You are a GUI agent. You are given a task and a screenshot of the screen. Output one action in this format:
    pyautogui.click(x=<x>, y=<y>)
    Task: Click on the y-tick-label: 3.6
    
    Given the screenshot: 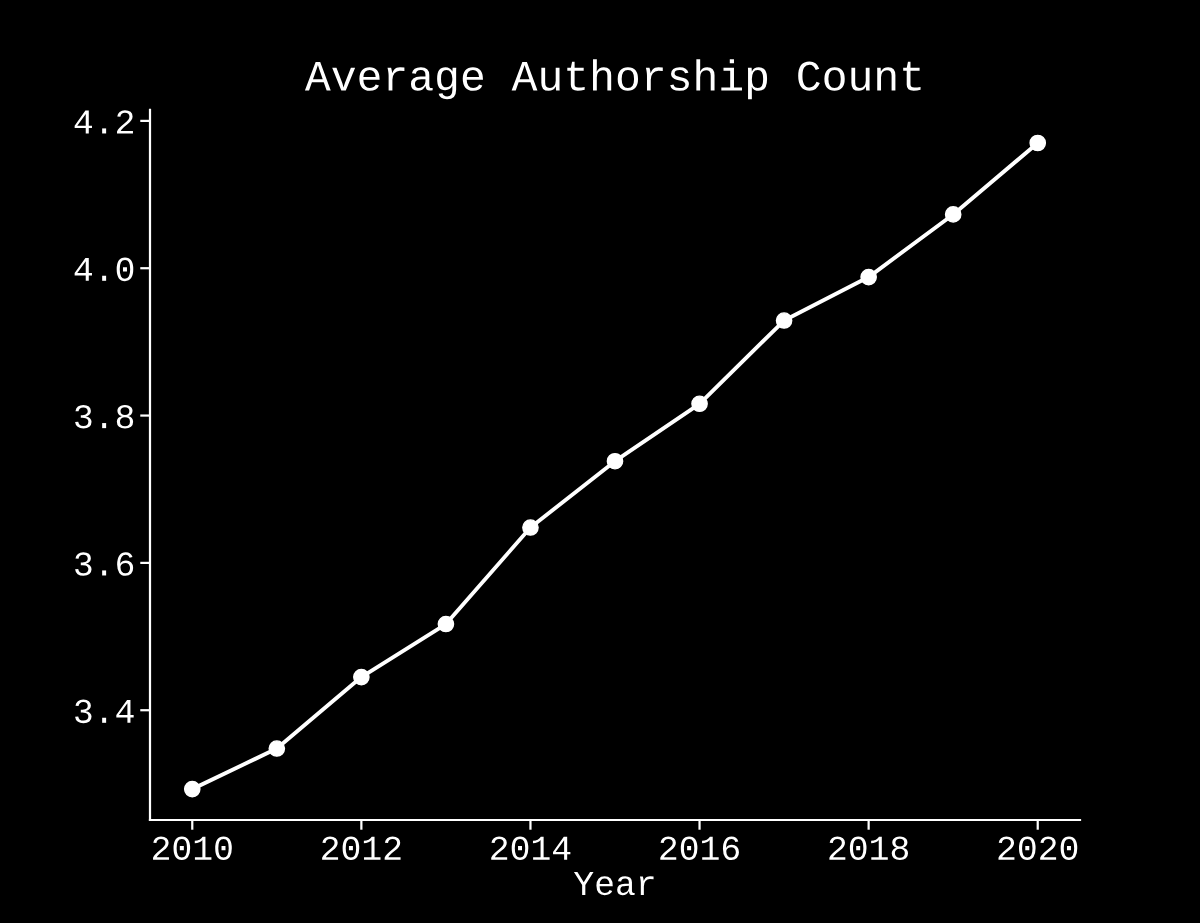 What is the action you would take?
    pyautogui.click(x=104, y=564)
    